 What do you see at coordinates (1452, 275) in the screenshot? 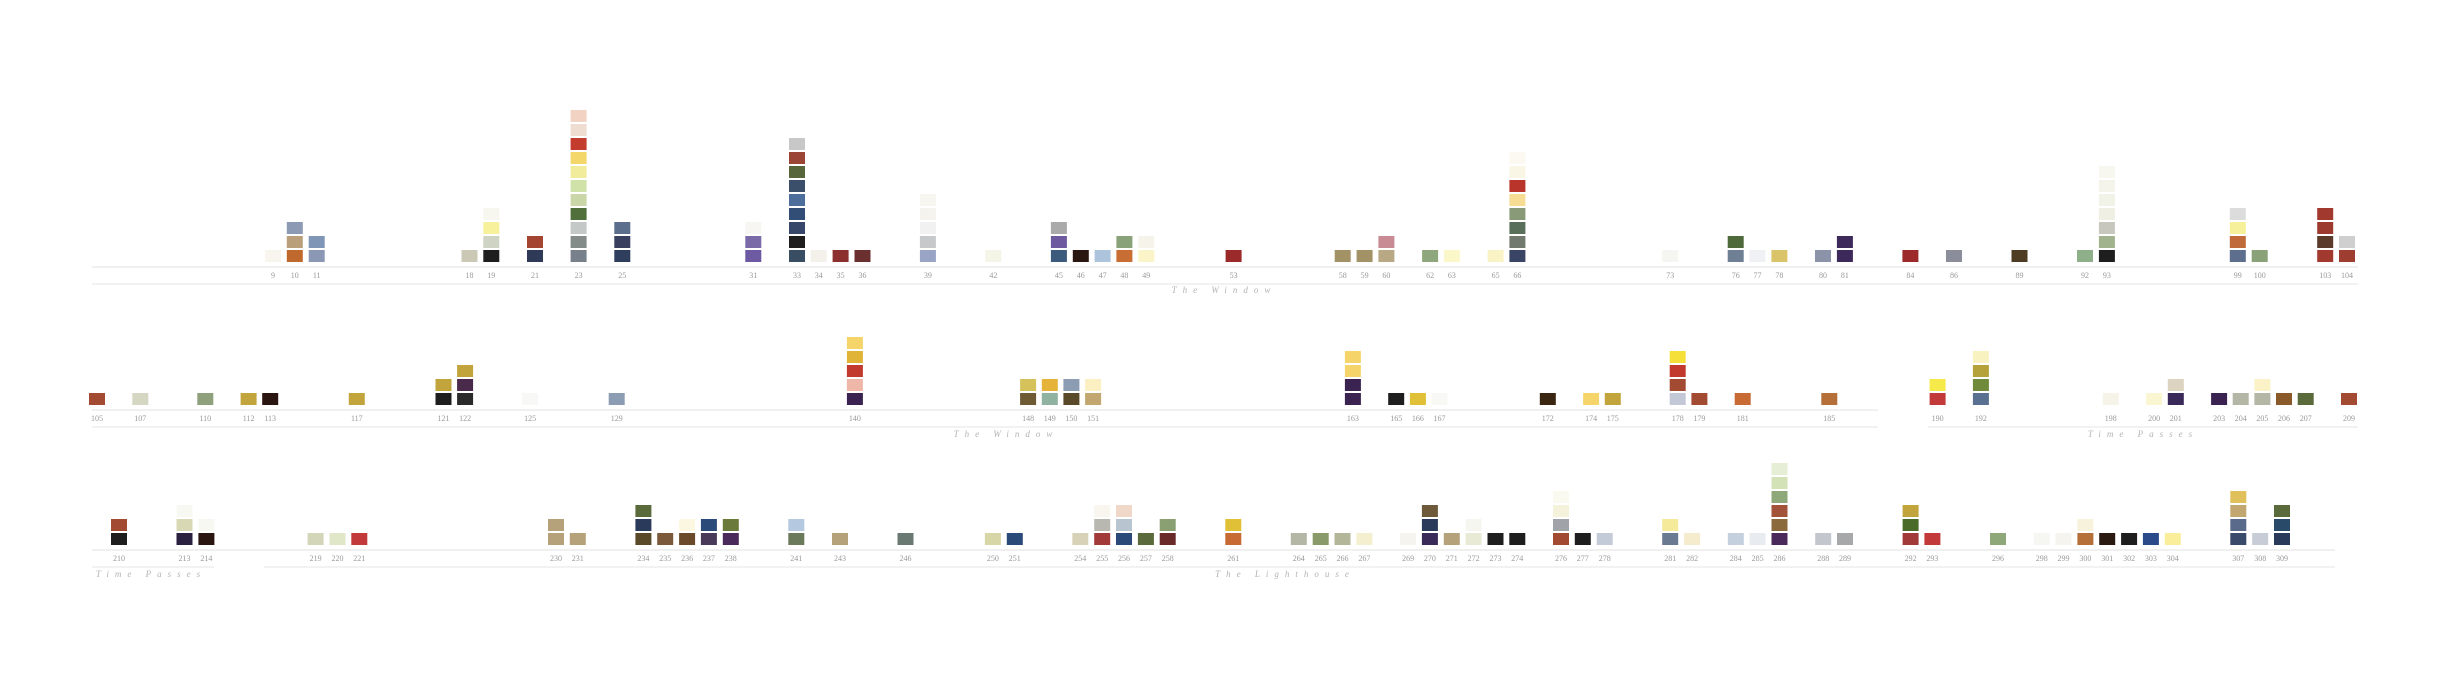
I see `page-tick-label: 63` at bounding box center [1452, 275].